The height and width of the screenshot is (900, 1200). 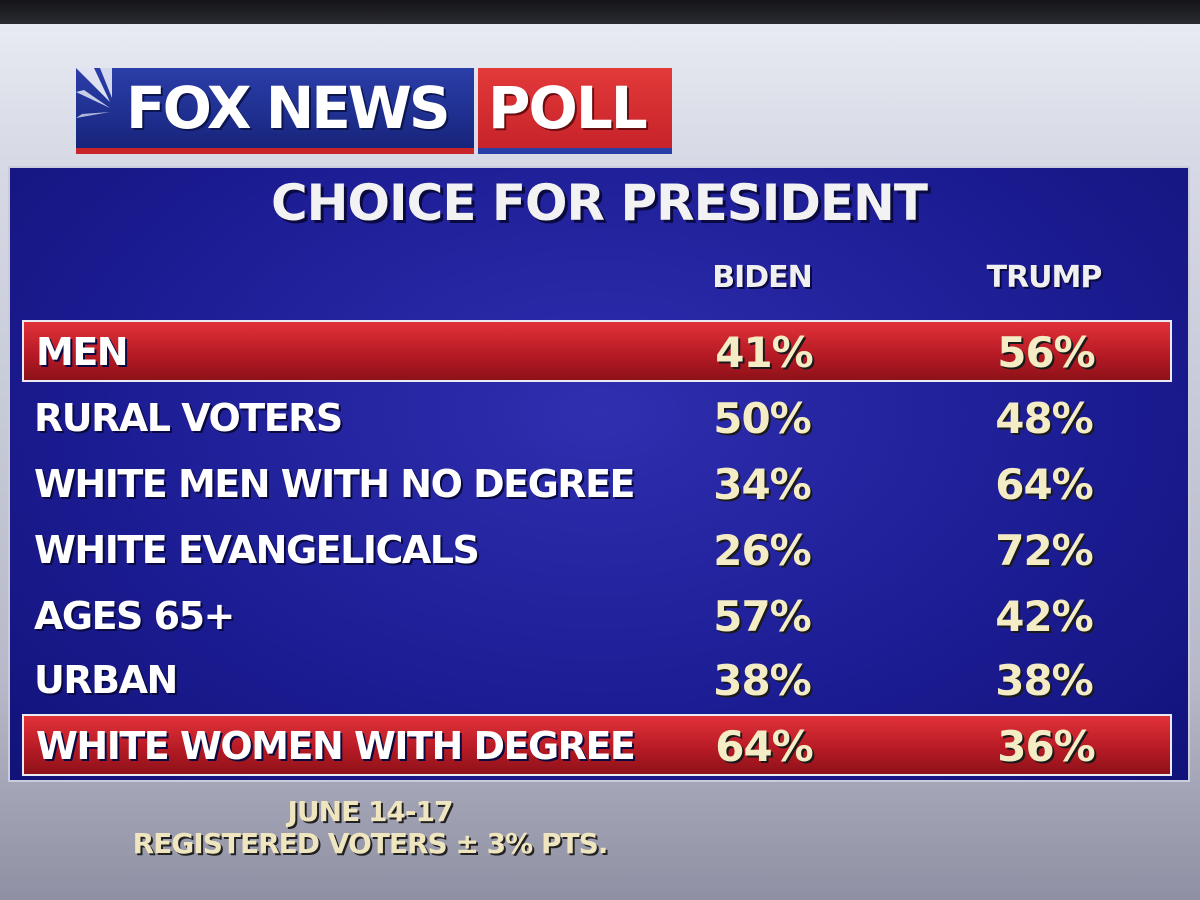 I want to click on biden-value: 26%, so click(x=762, y=550).